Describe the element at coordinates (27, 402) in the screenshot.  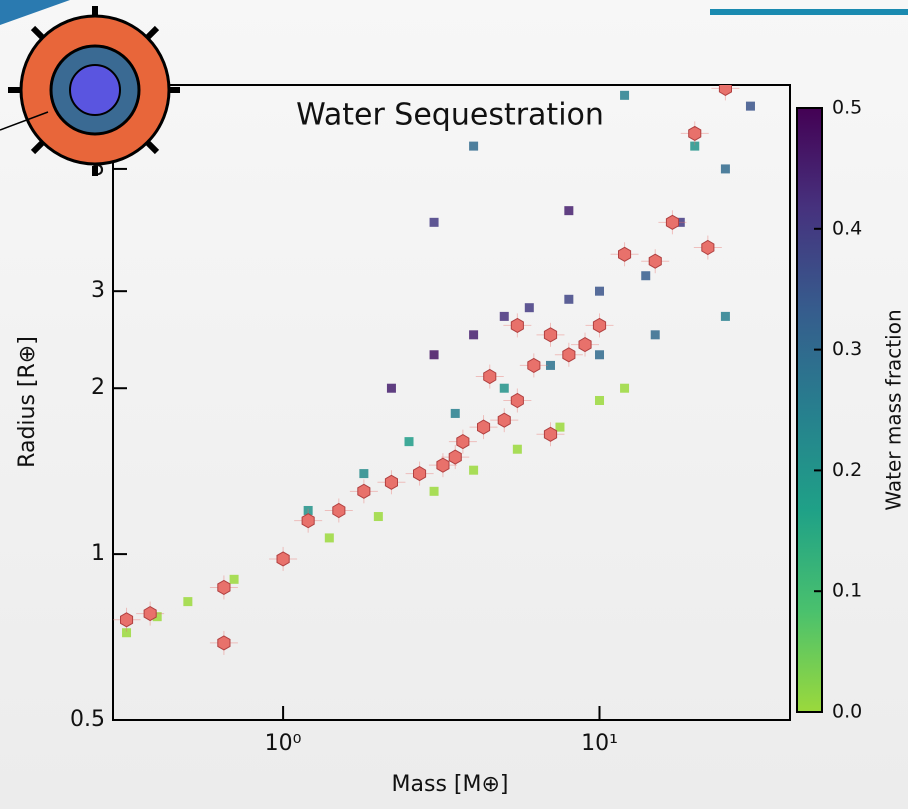
I see `y-axis-label: Radius [R⊕]` at that location.